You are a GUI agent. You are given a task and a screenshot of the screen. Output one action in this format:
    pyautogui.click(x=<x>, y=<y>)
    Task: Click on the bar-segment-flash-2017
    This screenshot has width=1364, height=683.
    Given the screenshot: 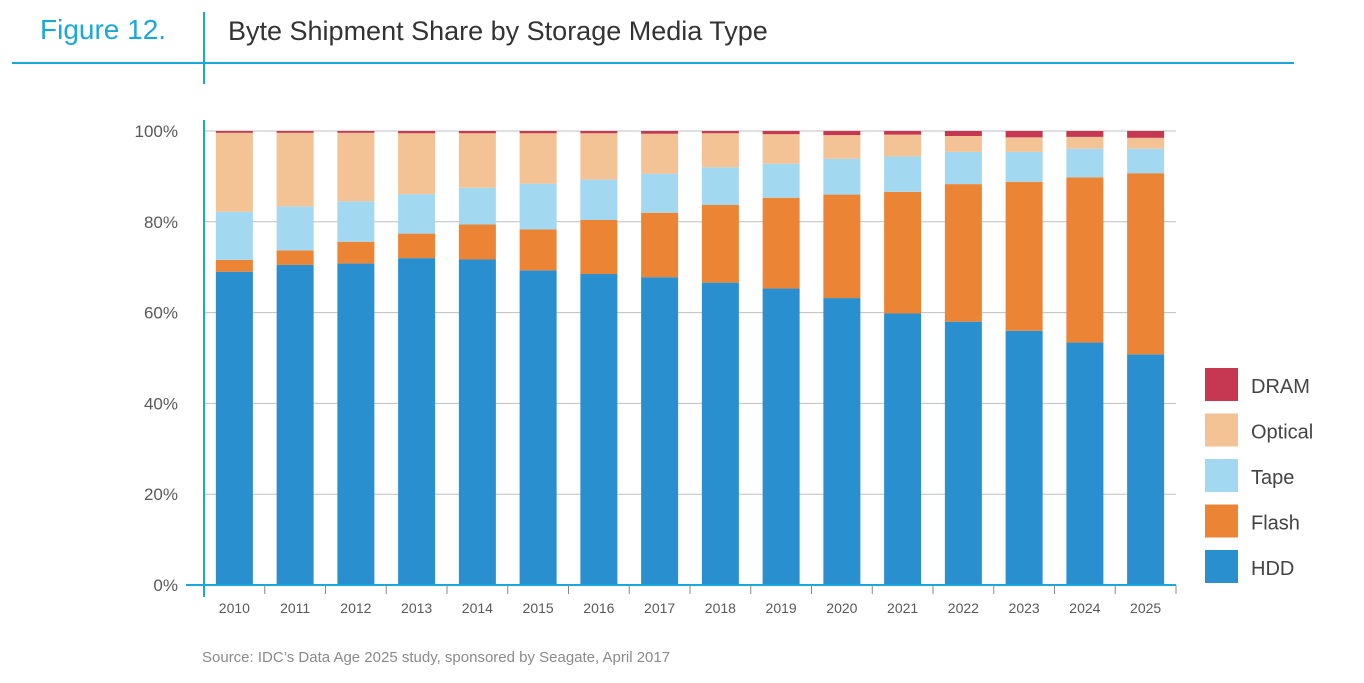 What is the action you would take?
    pyautogui.click(x=660, y=245)
    